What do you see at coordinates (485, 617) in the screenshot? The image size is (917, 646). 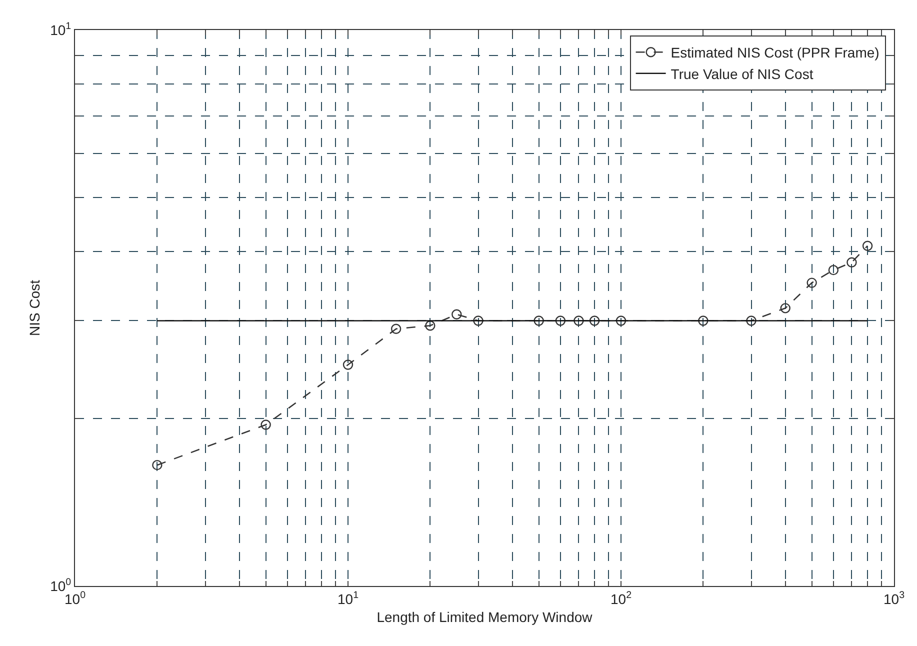 I see `x-axis-title: Length of Limited Memory Window` at bounding box center [485, 617].